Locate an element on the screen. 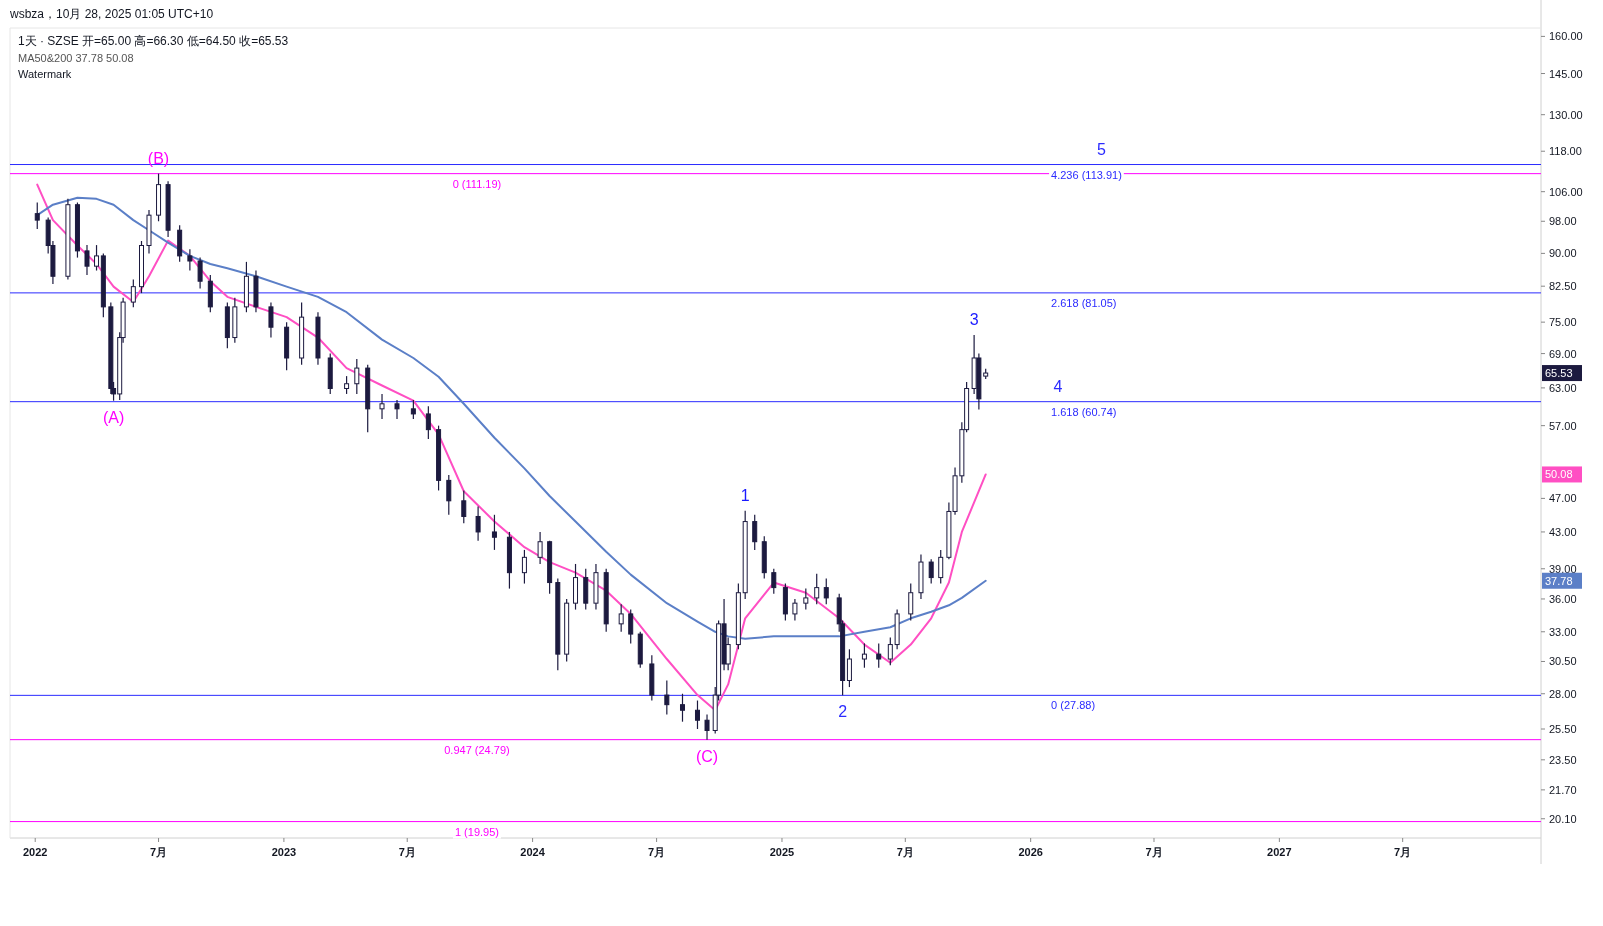 The width and height of the screenshot is (1603, 926). annotation: 3 is located at coordinates (974, 319).